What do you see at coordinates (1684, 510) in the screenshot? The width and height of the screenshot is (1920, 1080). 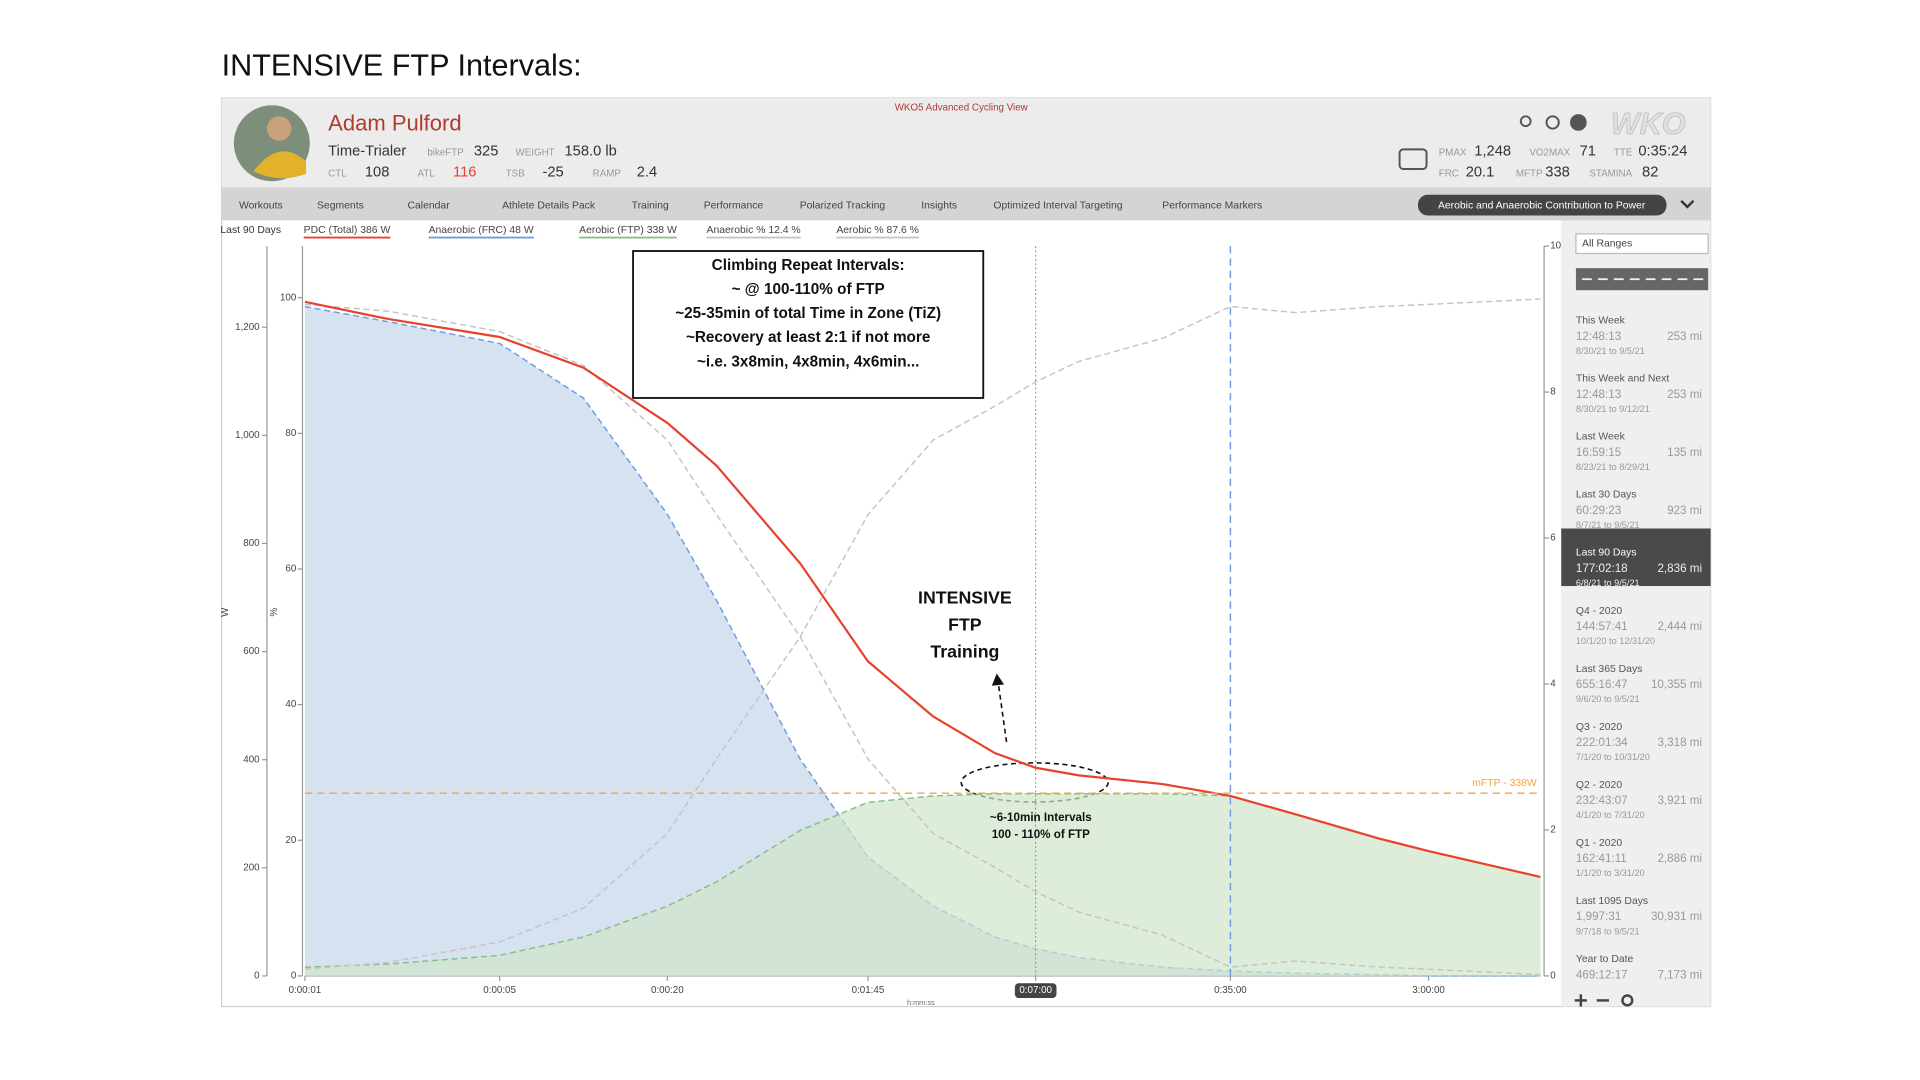 I see `range-distance: 923 mi` at bounding box center [1684, 510].